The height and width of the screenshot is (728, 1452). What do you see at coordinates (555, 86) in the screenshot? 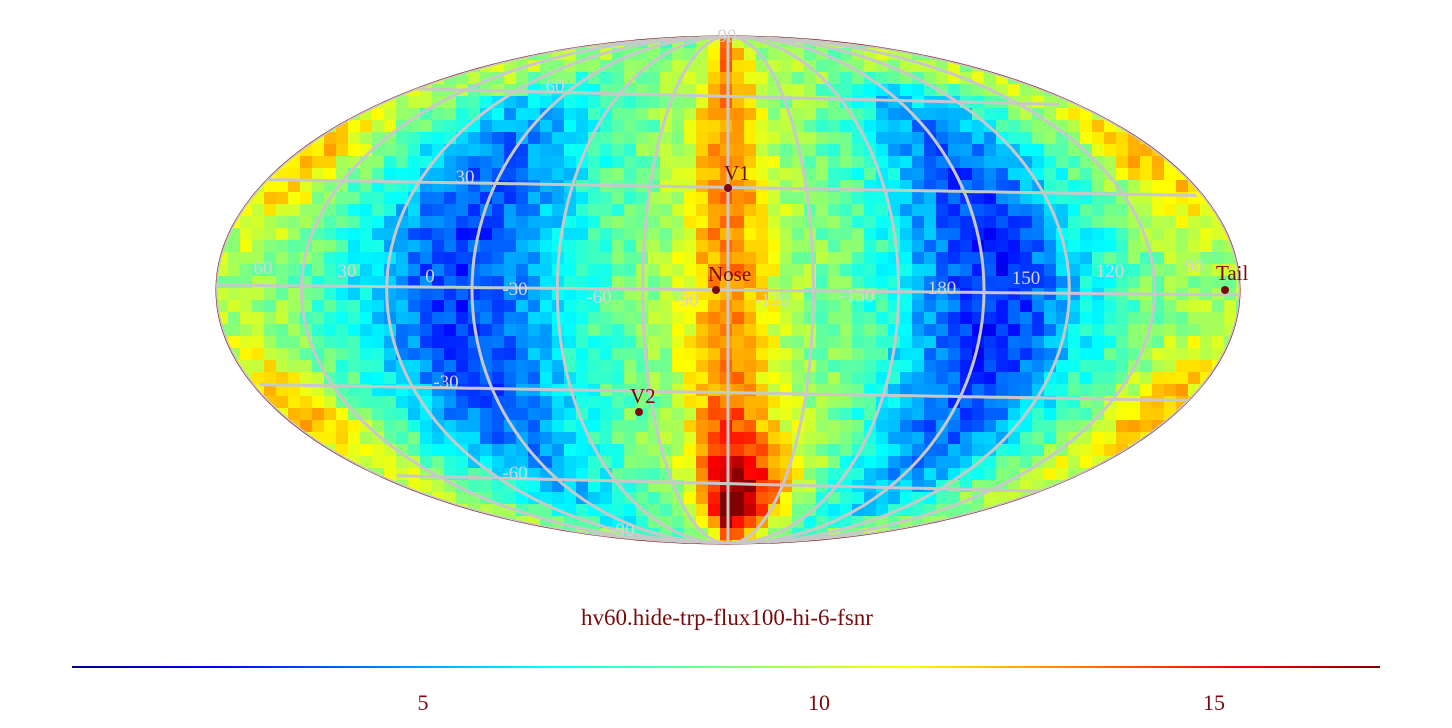
I see `parallel-label: 60` at bounding box center [555, 86].